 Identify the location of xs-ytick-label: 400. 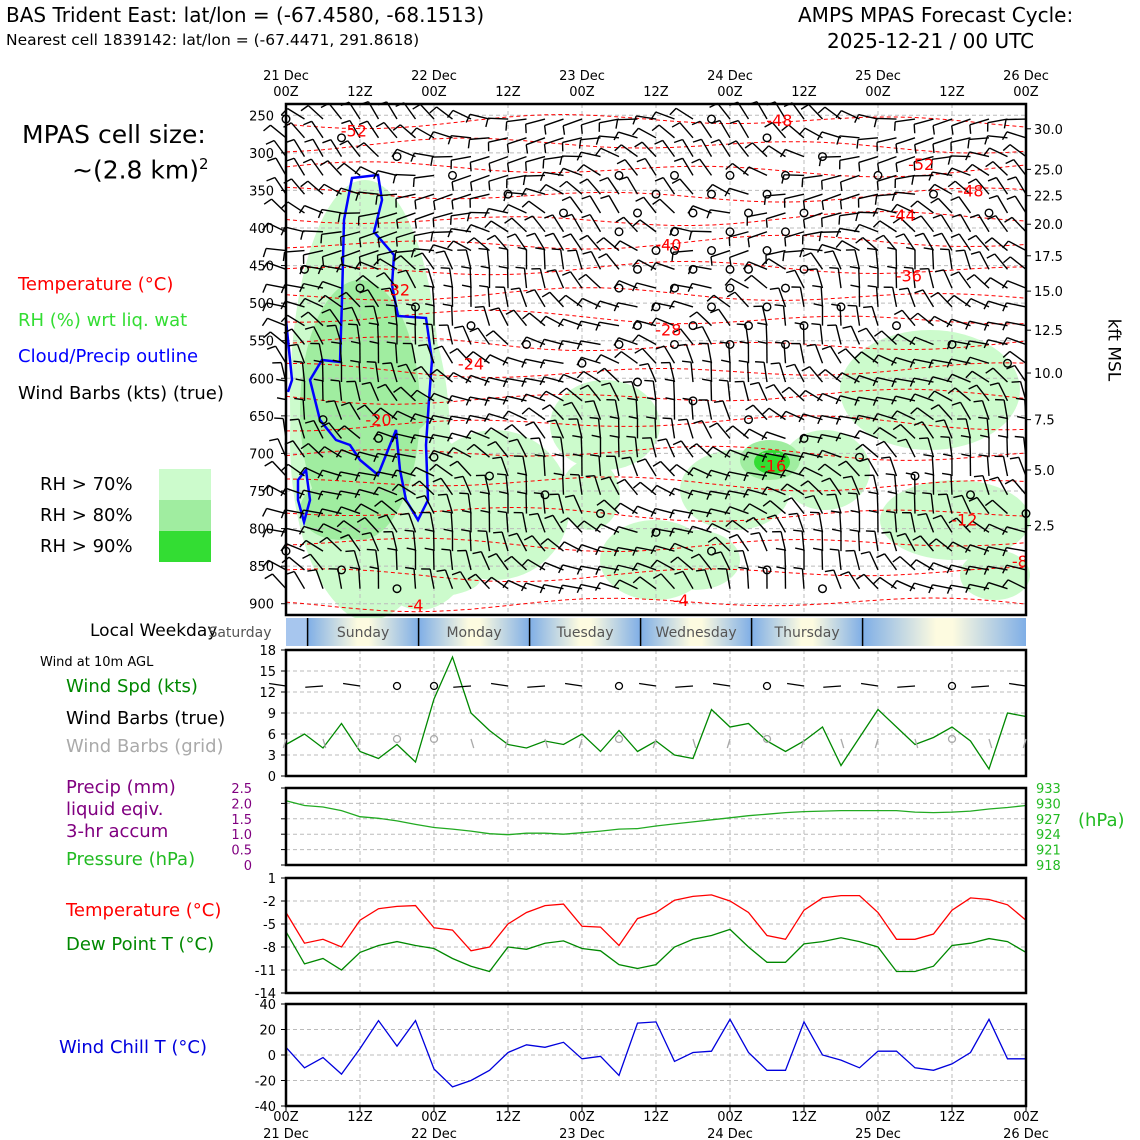
(261, 229).